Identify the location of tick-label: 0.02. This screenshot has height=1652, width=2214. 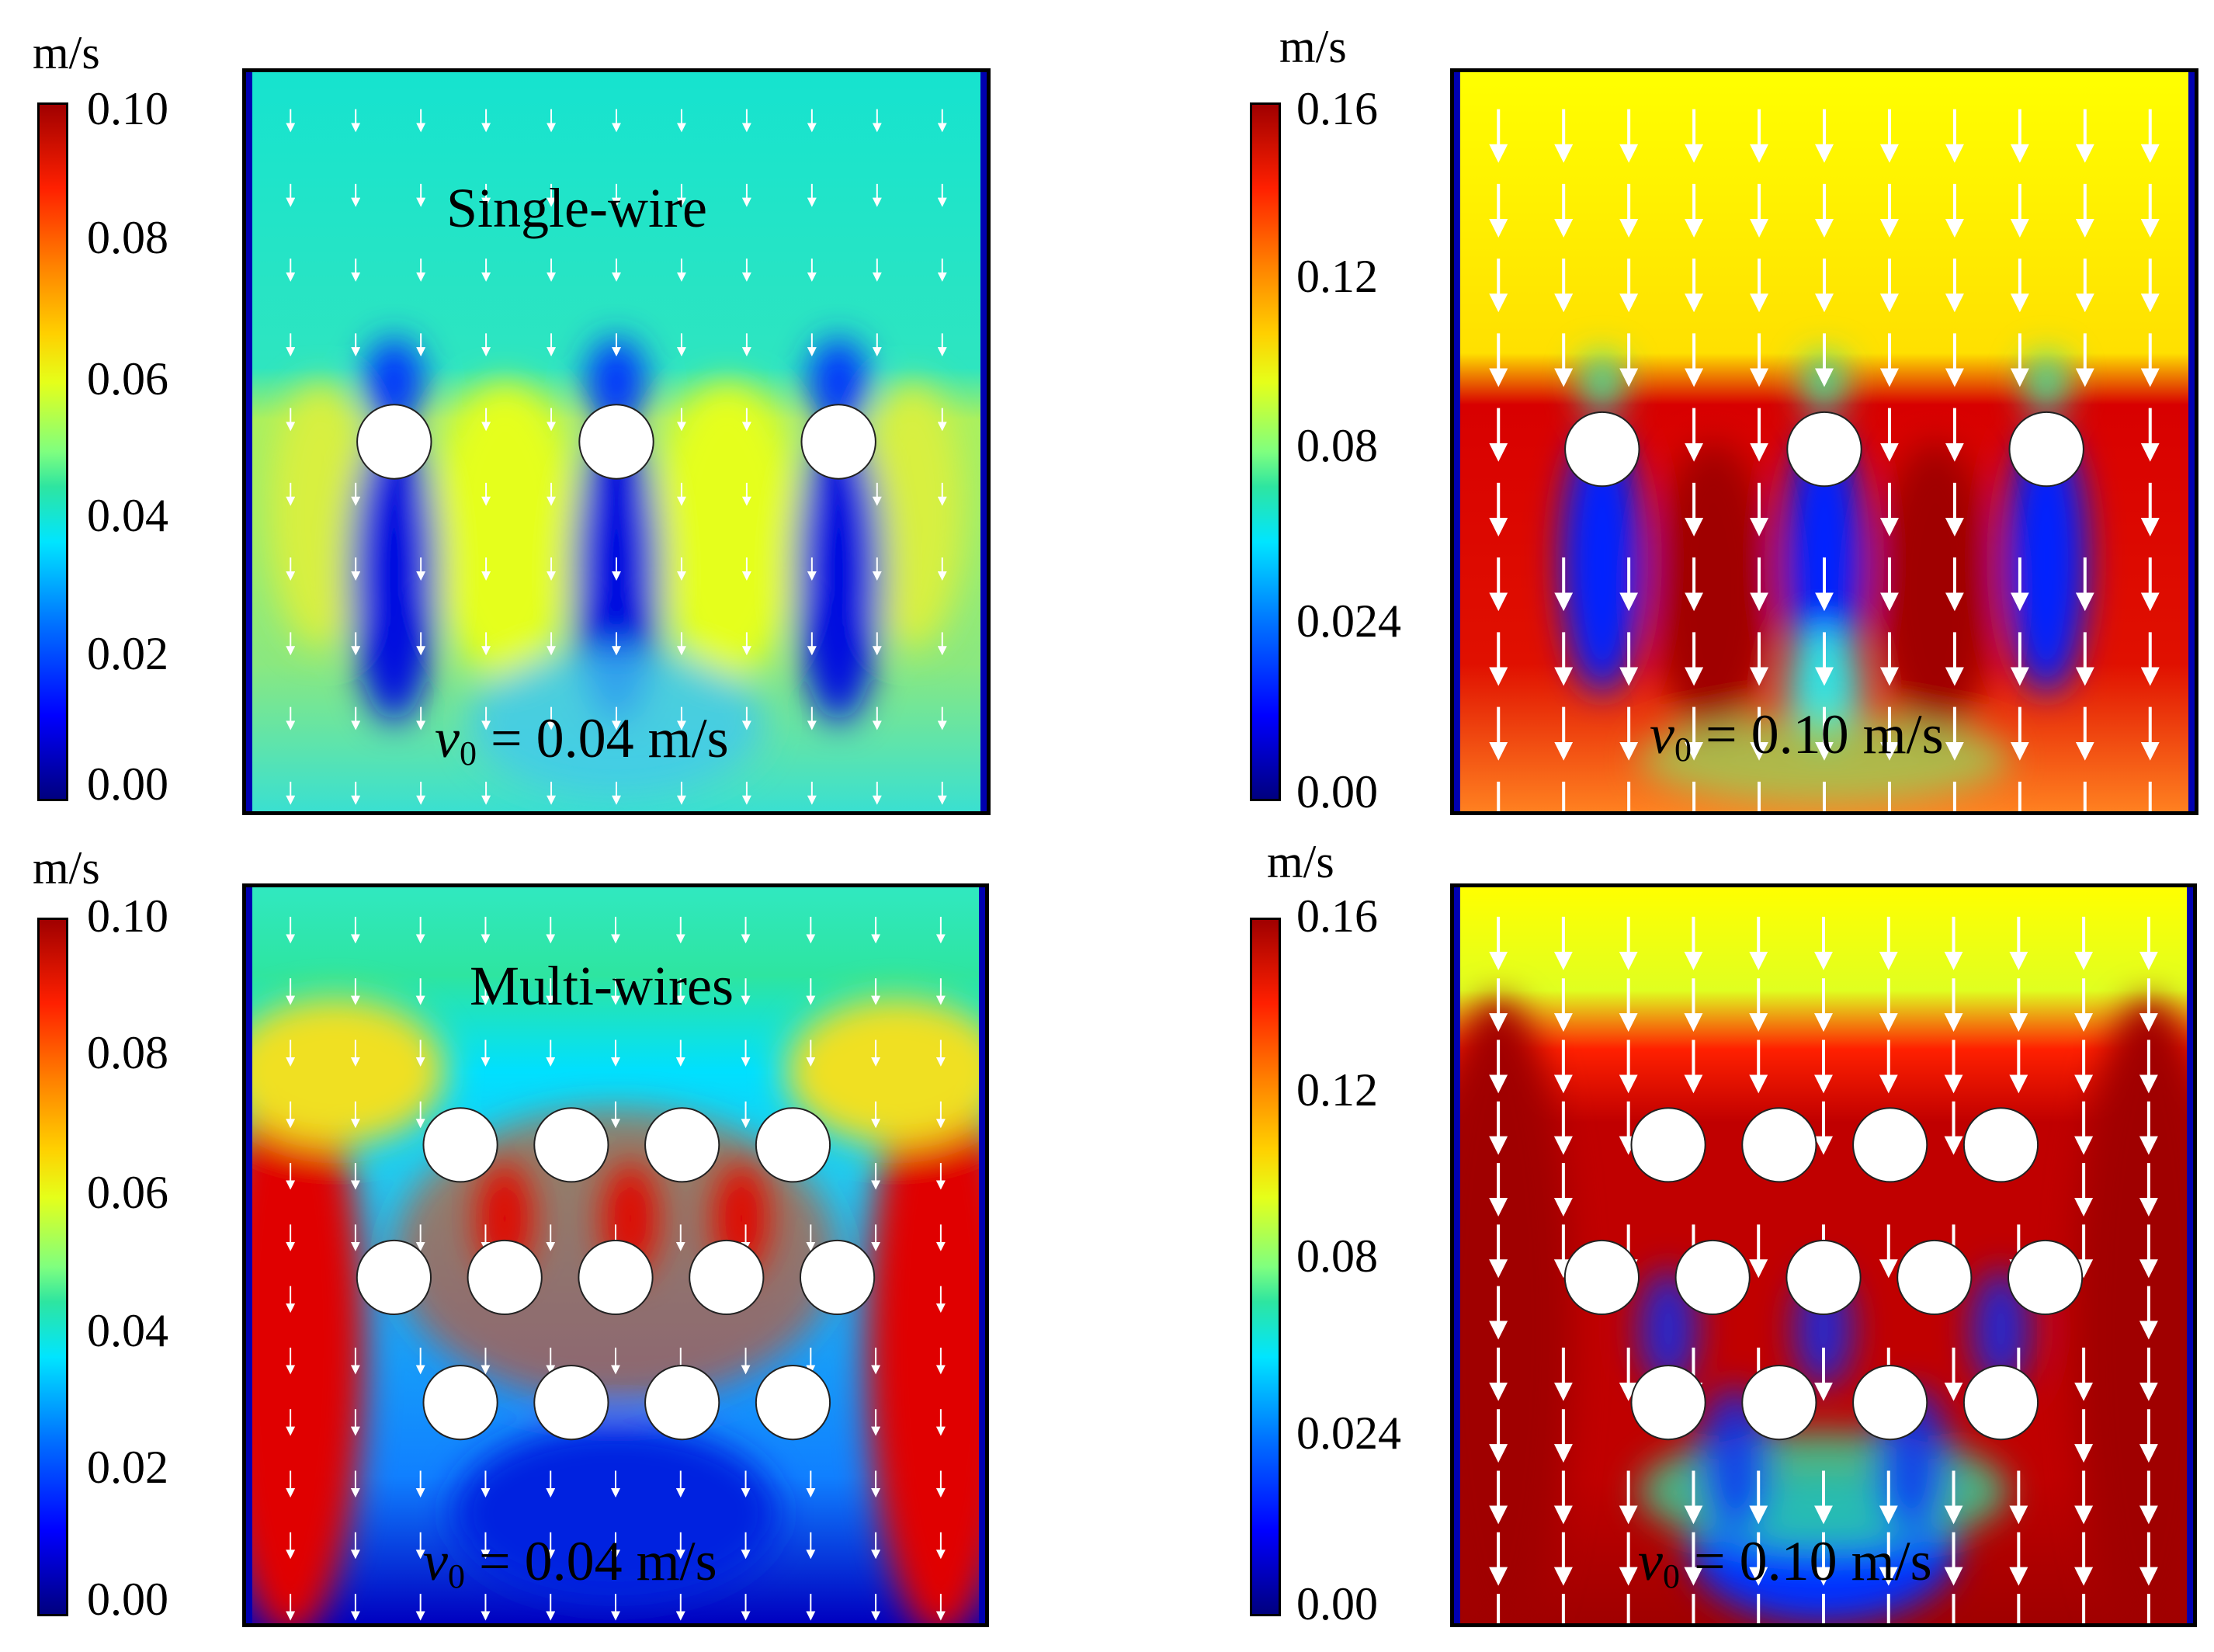
(127, 1467).